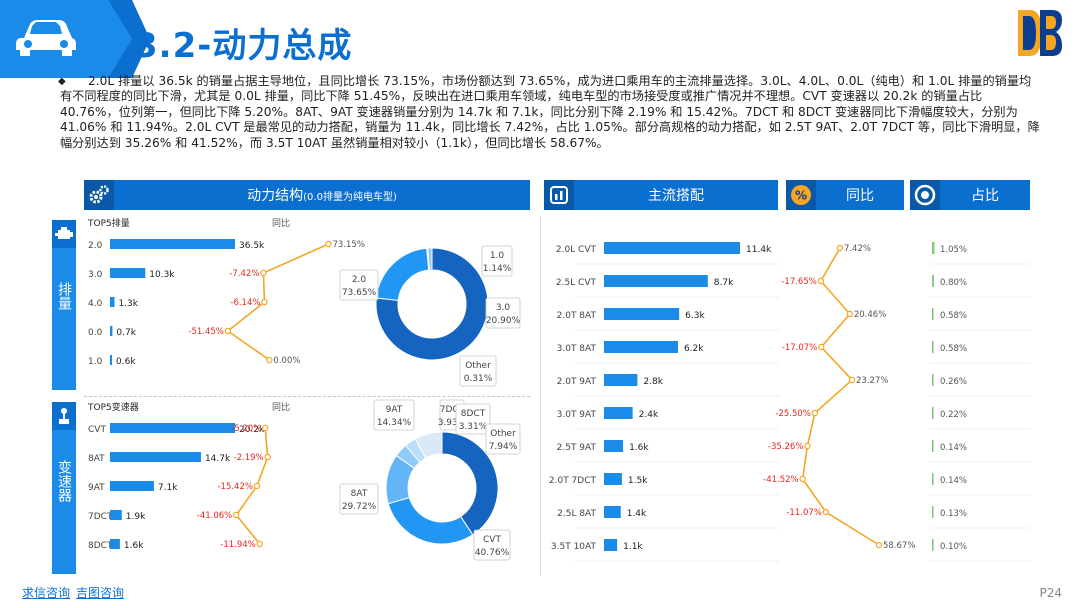  I want to click on combo-yoy-label: -25.50%, so click(792, 414).